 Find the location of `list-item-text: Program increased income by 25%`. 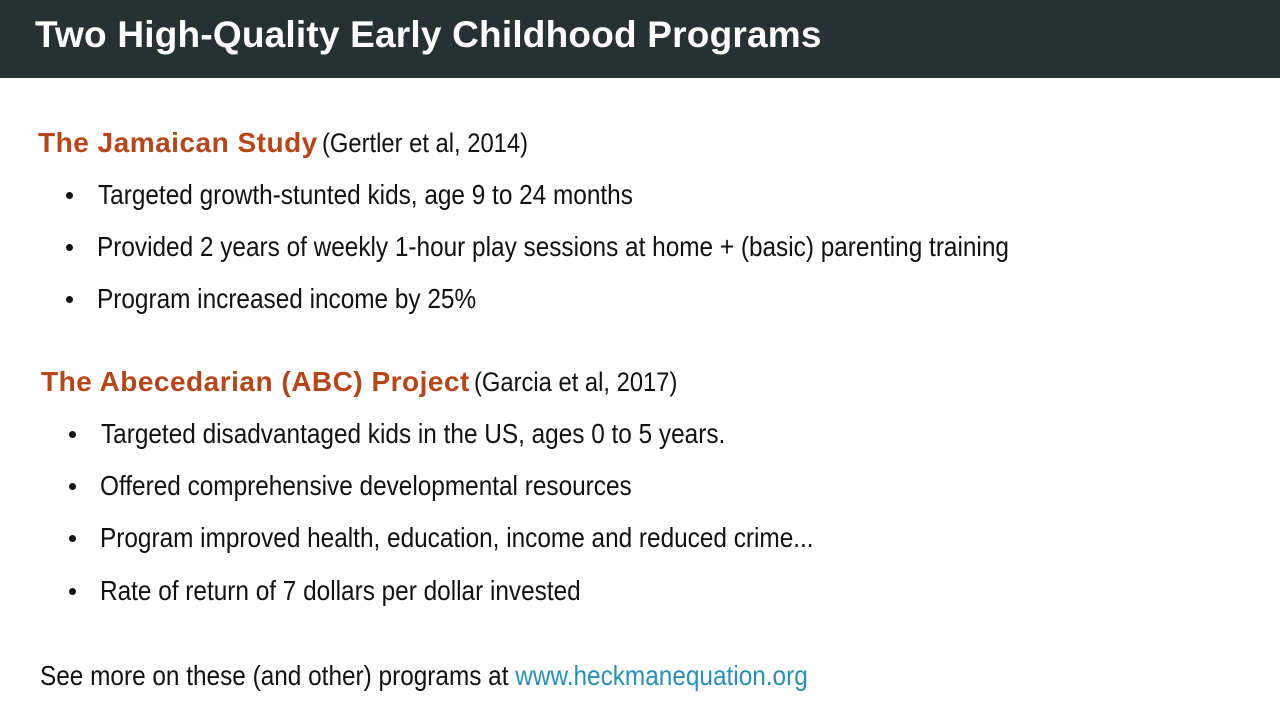

list-item-text: Program increased income by 25% is located at coordinates (287, 298).